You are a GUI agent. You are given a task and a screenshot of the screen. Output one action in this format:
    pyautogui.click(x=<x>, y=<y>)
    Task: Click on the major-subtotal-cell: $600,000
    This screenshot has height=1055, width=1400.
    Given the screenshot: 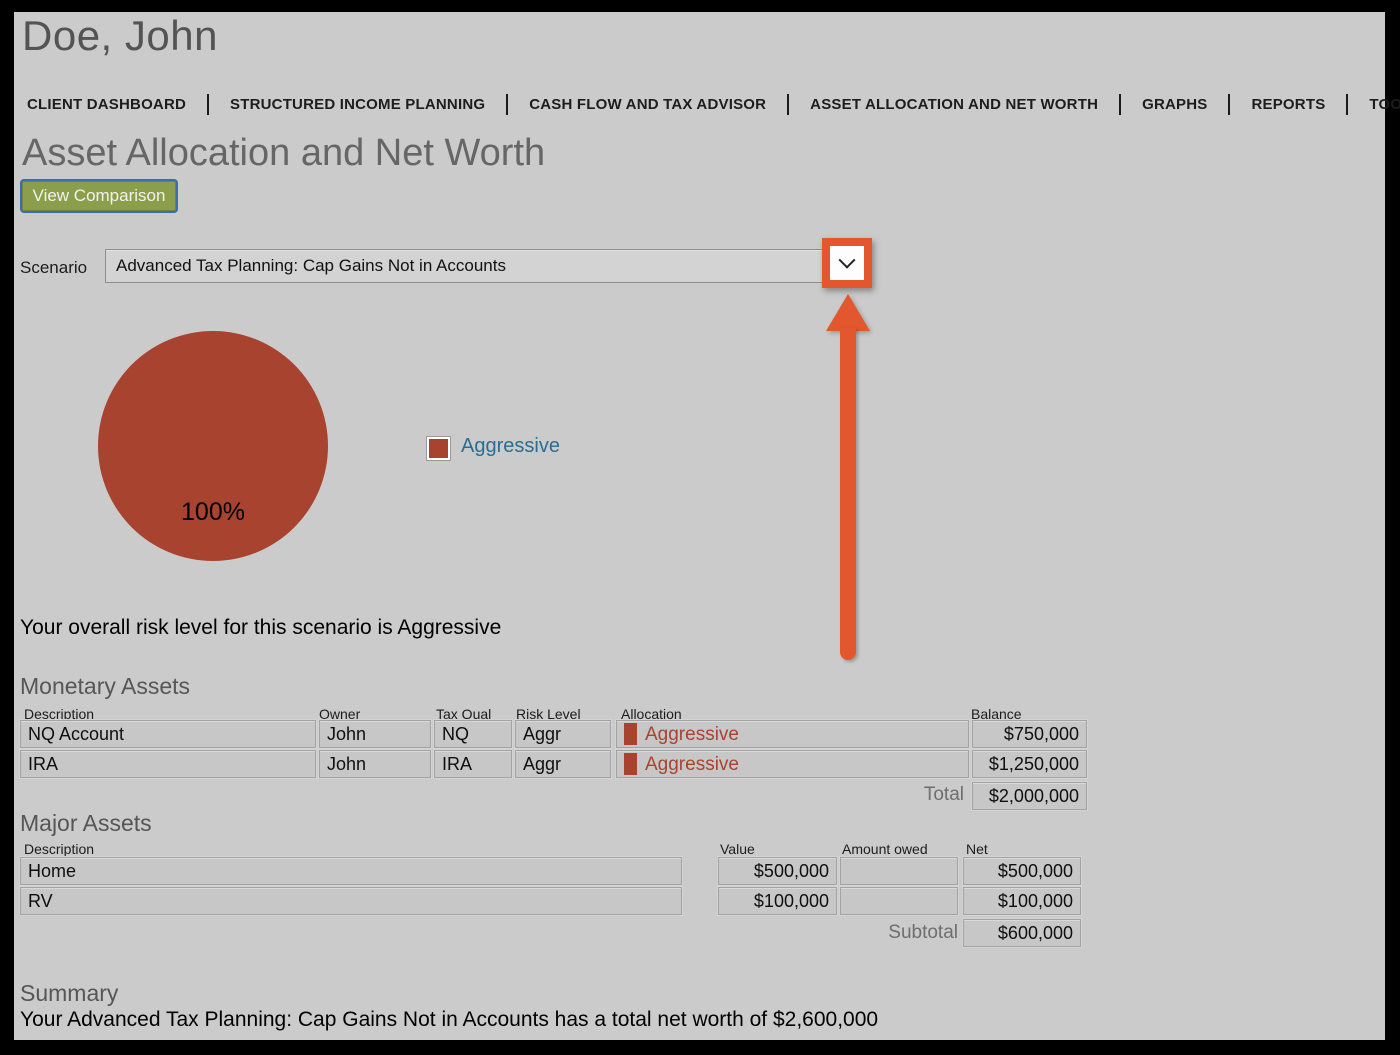 What is the action you would take?
    pyautogui.click(x=1022, y=933)
    